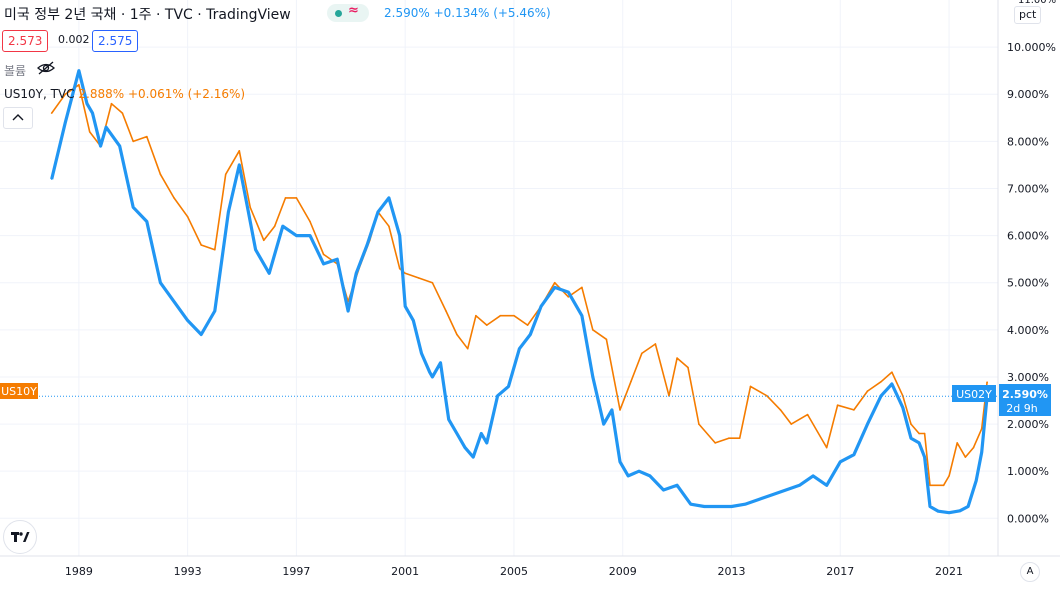 Image resolution: width=1060 pixels, height=589 pixels. What do you see at coordinates (974, 394) in the screenshot?
I see `us02y-series-badge-text: US02Y` at bounding box center [974, 394].